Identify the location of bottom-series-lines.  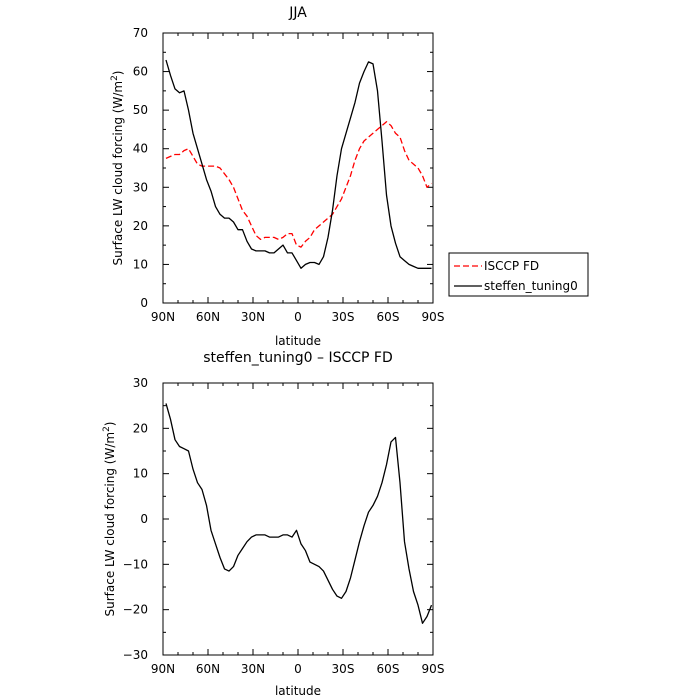
(299, 513).